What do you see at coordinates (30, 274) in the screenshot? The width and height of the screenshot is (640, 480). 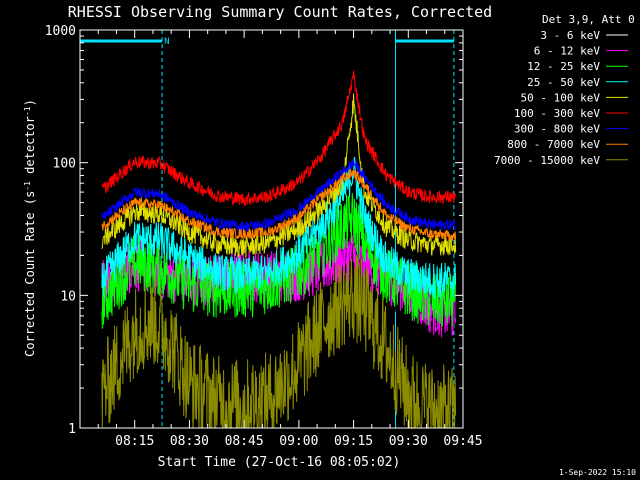 I see `y-axis-label-main: Corrected Count Rate (s` at bounding box center [30, 274].